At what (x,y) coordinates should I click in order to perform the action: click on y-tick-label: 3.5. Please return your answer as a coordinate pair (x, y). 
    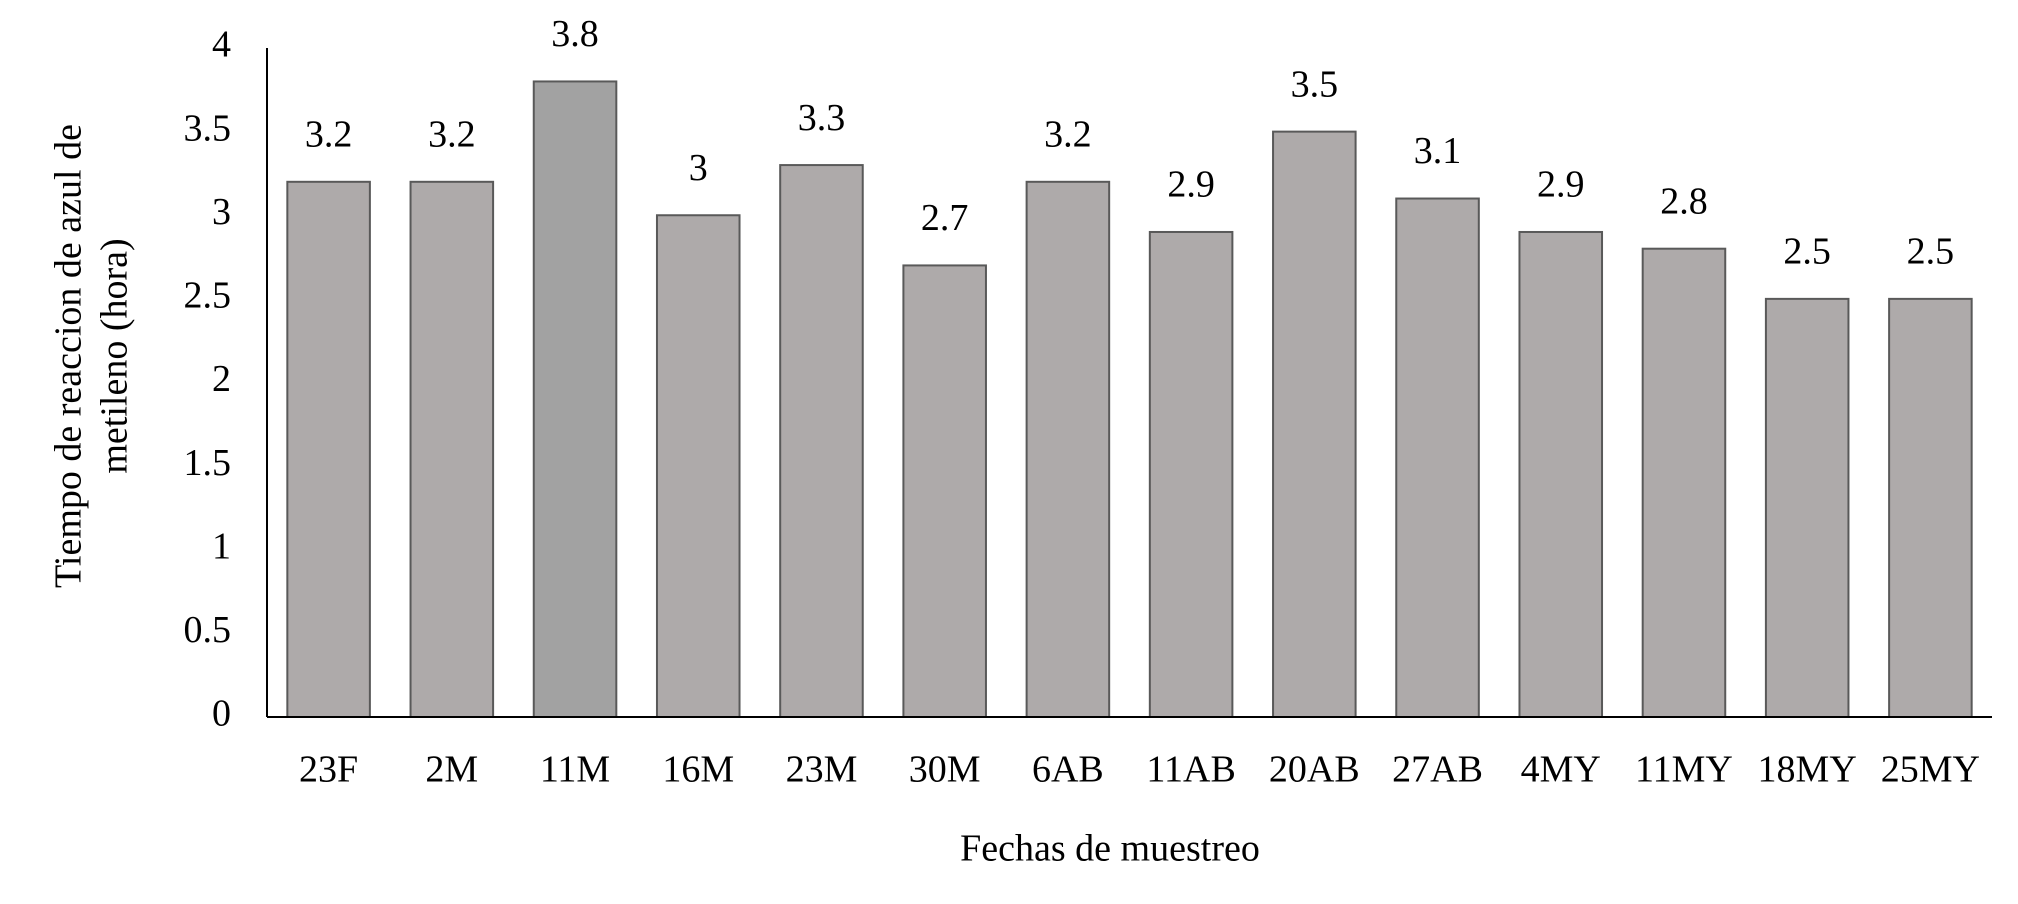
    Looking at the image, I should click on (208, 128).